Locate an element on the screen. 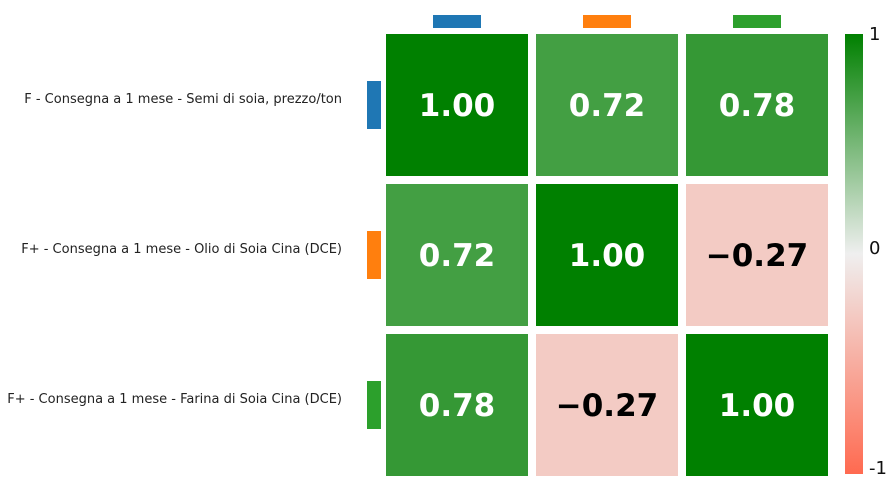 This screenshot has height=494, width=896. heatmap-cell-r2-c3 is located at coordinates (757, 255).